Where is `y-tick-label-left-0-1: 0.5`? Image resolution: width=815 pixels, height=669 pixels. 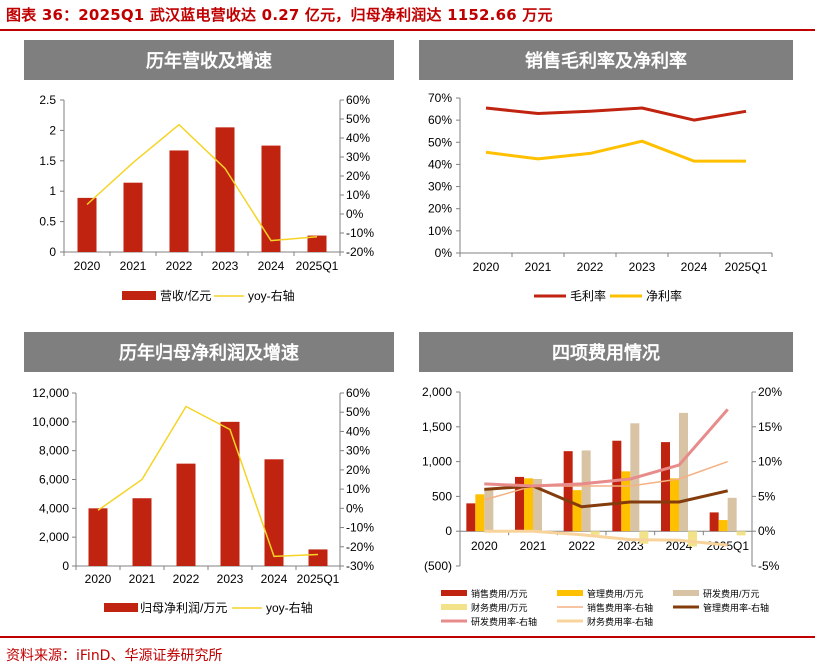
y-tick-label-left-0-1: 0.5 is located at coordinates (47, 222).